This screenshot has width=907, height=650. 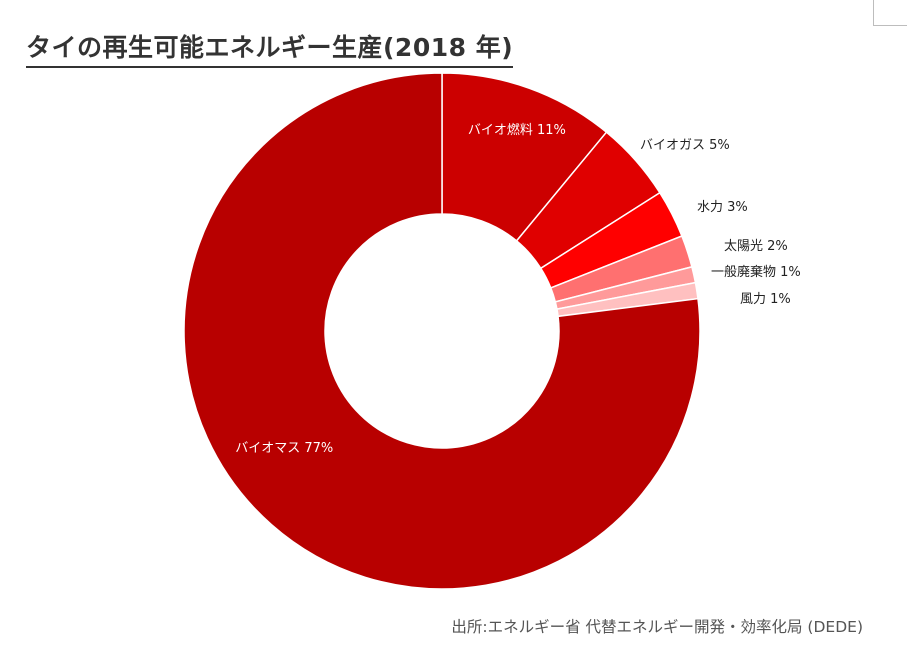 I want to click on slice-label-1: バイオ燃料 11%, so click(x=517, y=130).